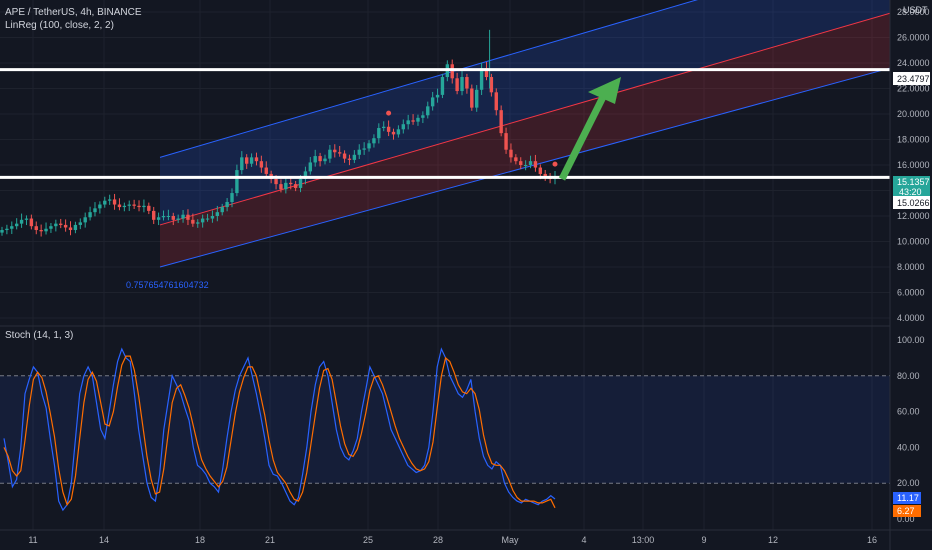  I want to click on price-tick-label: 22.0000, so click(913, 89).